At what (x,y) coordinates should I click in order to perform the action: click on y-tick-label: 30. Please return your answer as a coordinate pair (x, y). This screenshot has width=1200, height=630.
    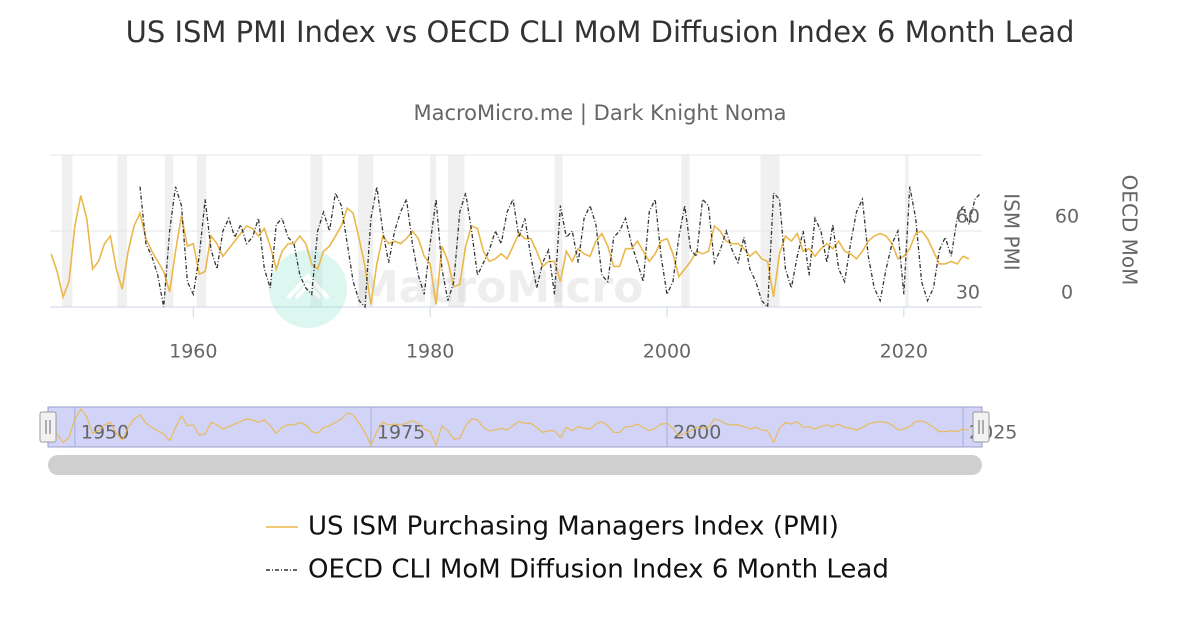
    Looking at the image, I should click on (968, 293).